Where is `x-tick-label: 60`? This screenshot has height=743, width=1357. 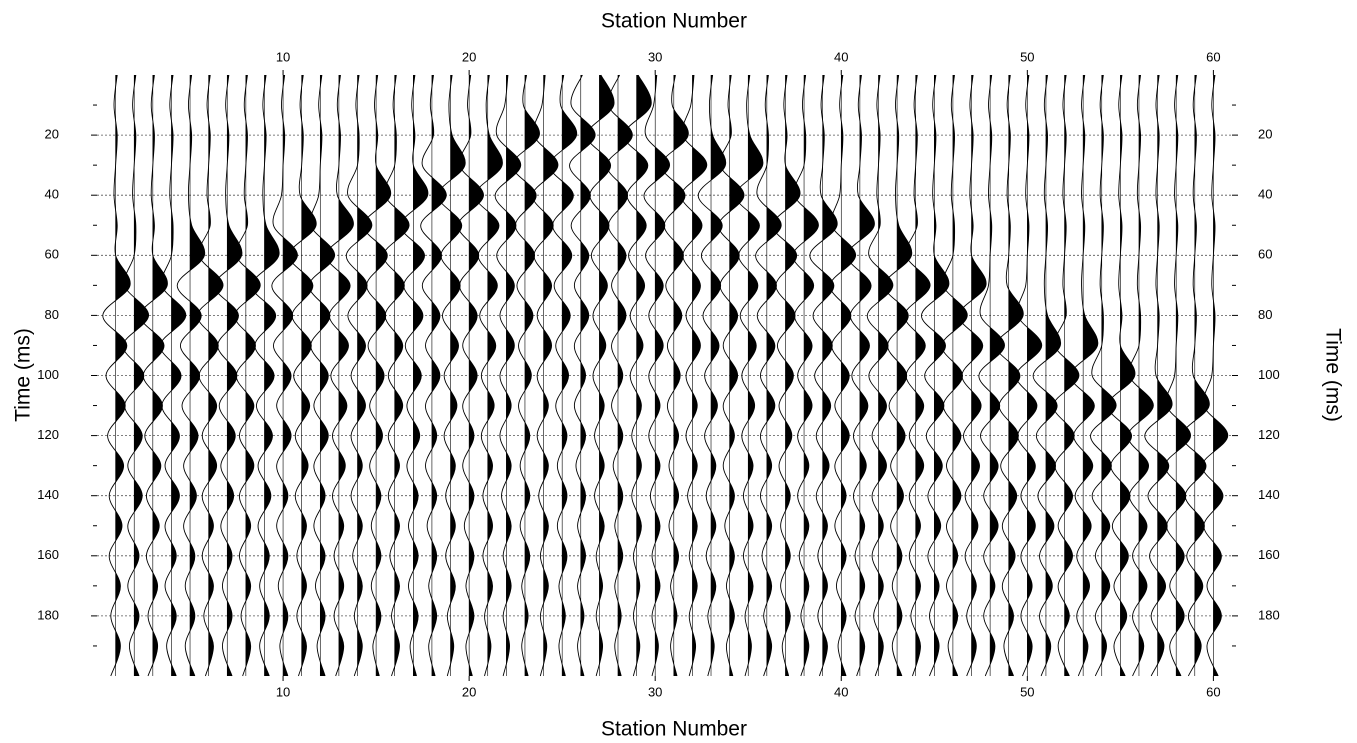 x-tick-label: 60 is located at coordinates (1213, 56).